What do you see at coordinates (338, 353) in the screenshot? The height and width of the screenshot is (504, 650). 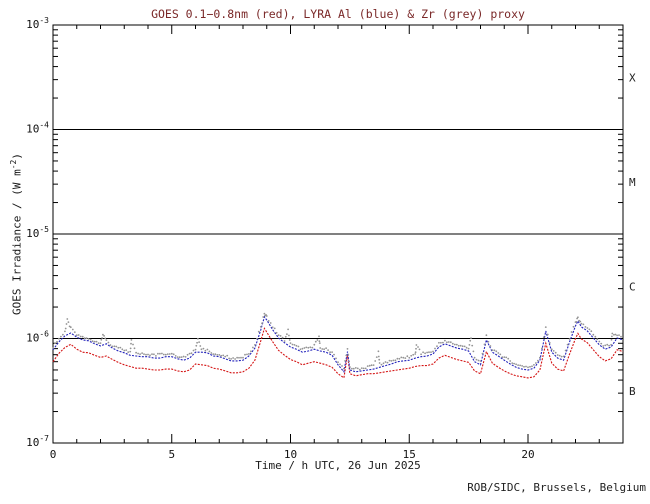 I see `goes-xray-curve` at bounding box center [338, 353].